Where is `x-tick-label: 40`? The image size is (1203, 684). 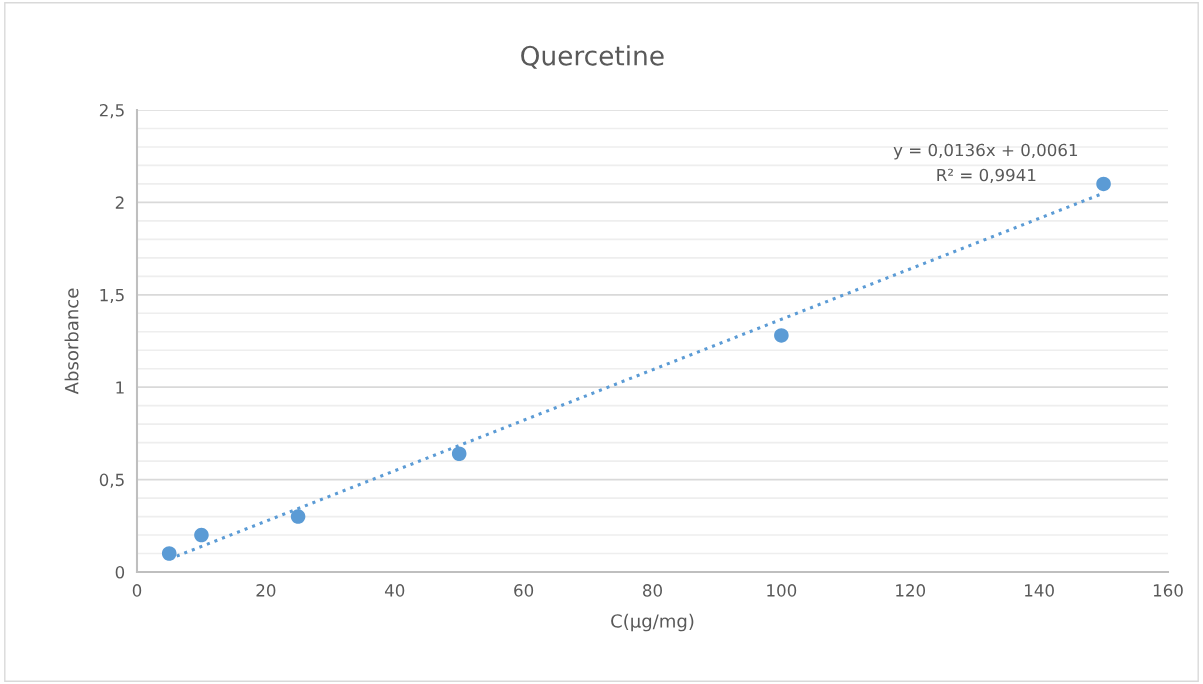
x-tick-label: 40 is located at coordinates (394, 590).